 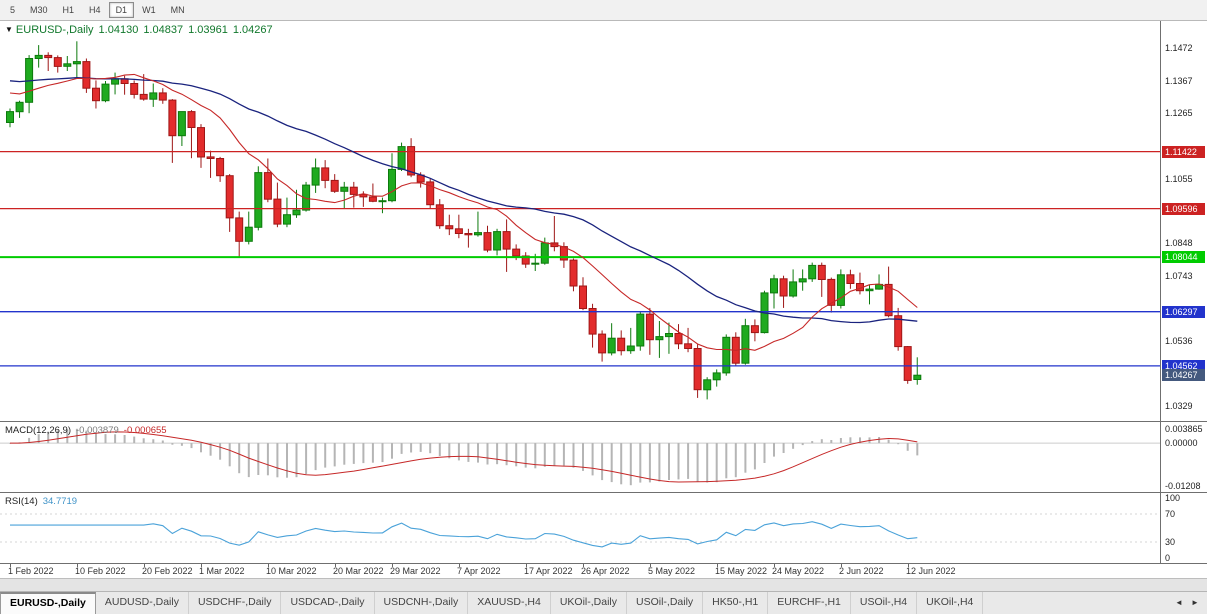 I want to click on macd-indicator-pane, so click(x=580, y=457).